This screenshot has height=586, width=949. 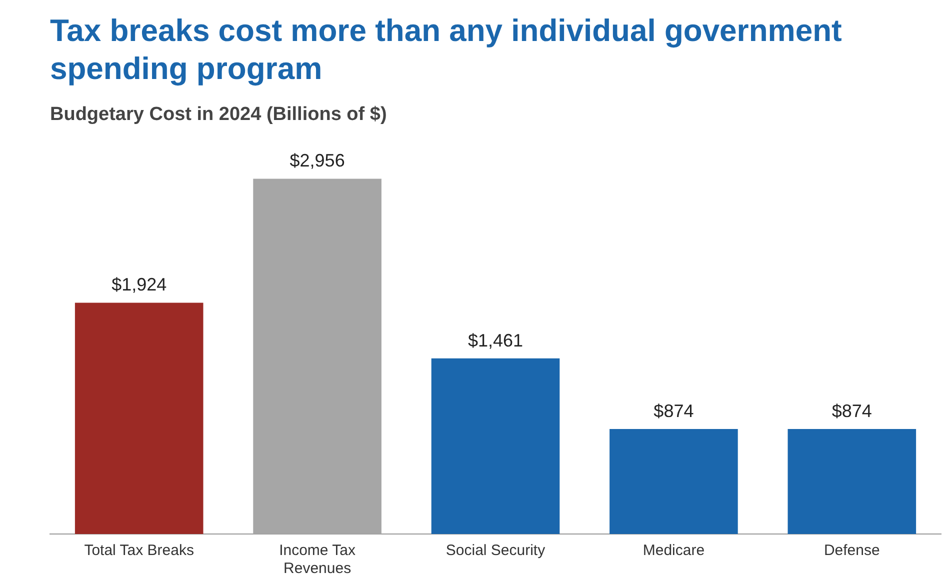 I want to click on chart-subtitle: Budgetary Cost in 2024 (Billions of $), so click(x=218, y=115).